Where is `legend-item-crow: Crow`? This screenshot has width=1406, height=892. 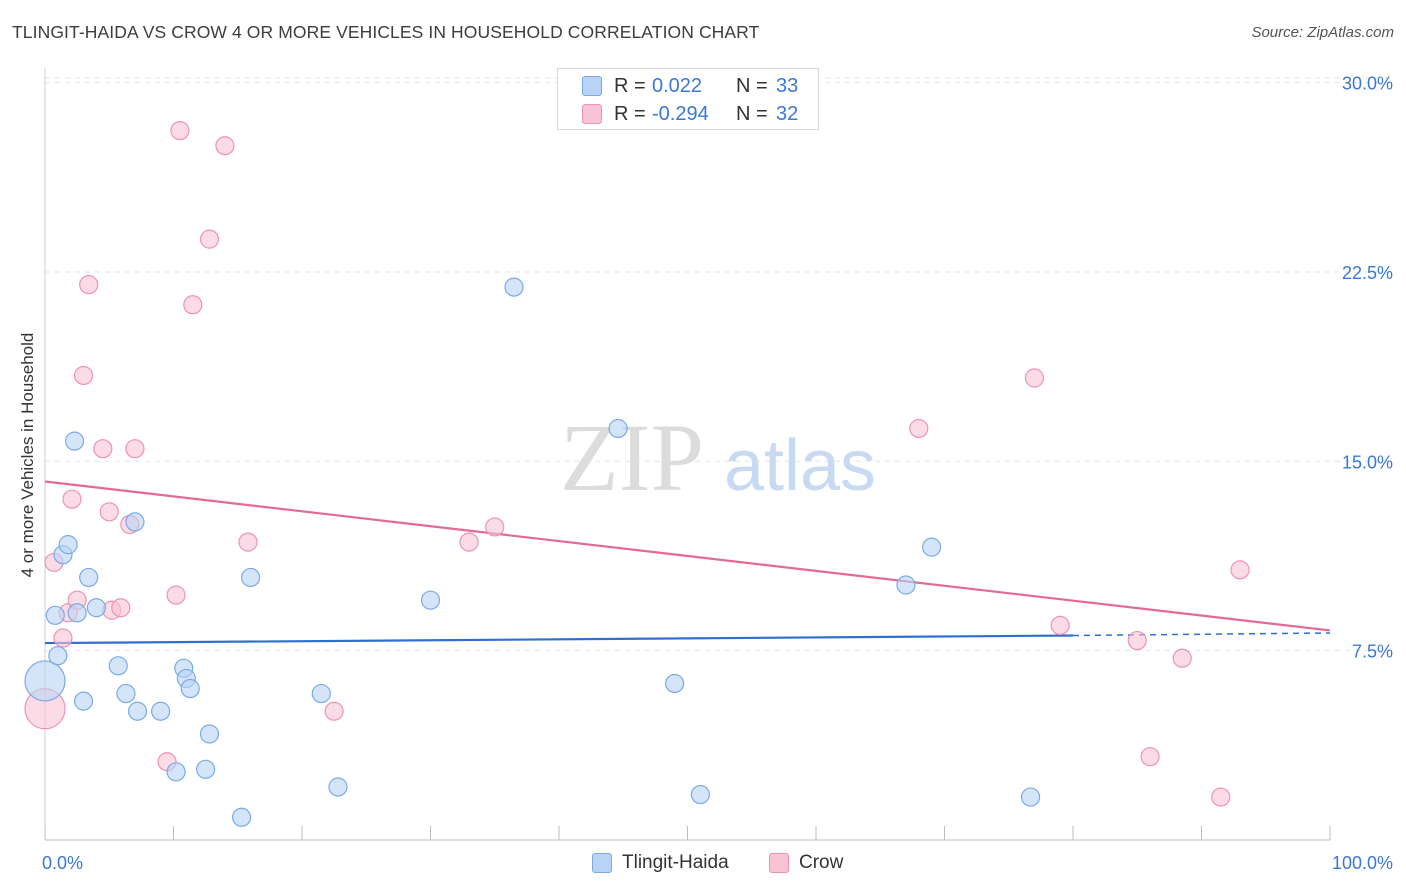 legend-item-crow: Crow is located at coordinates (806, 863).